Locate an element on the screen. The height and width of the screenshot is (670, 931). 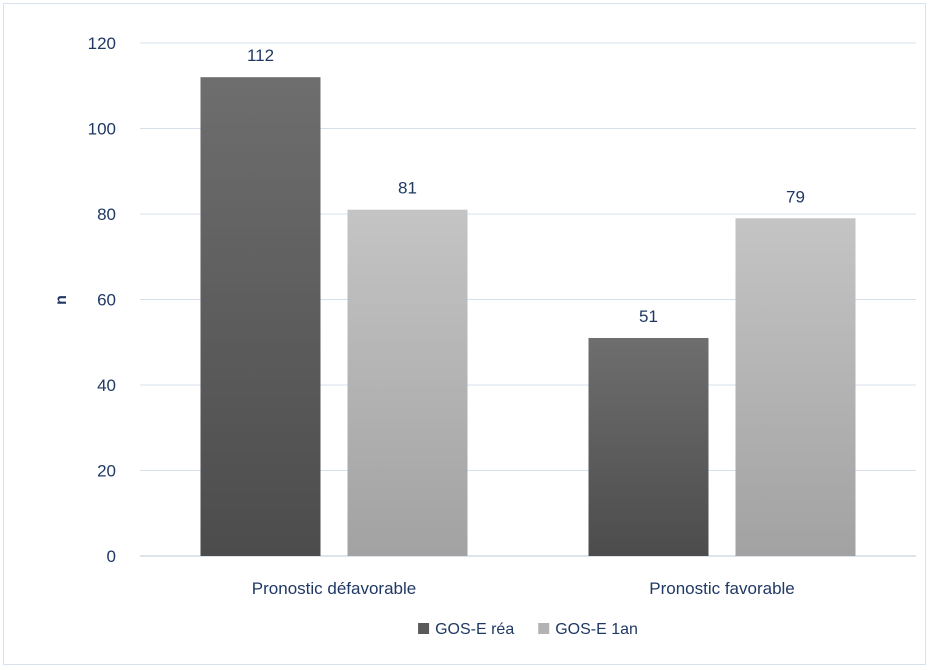
x-tick-label: Pronostic défavorable is located at coordinates (334, 588).